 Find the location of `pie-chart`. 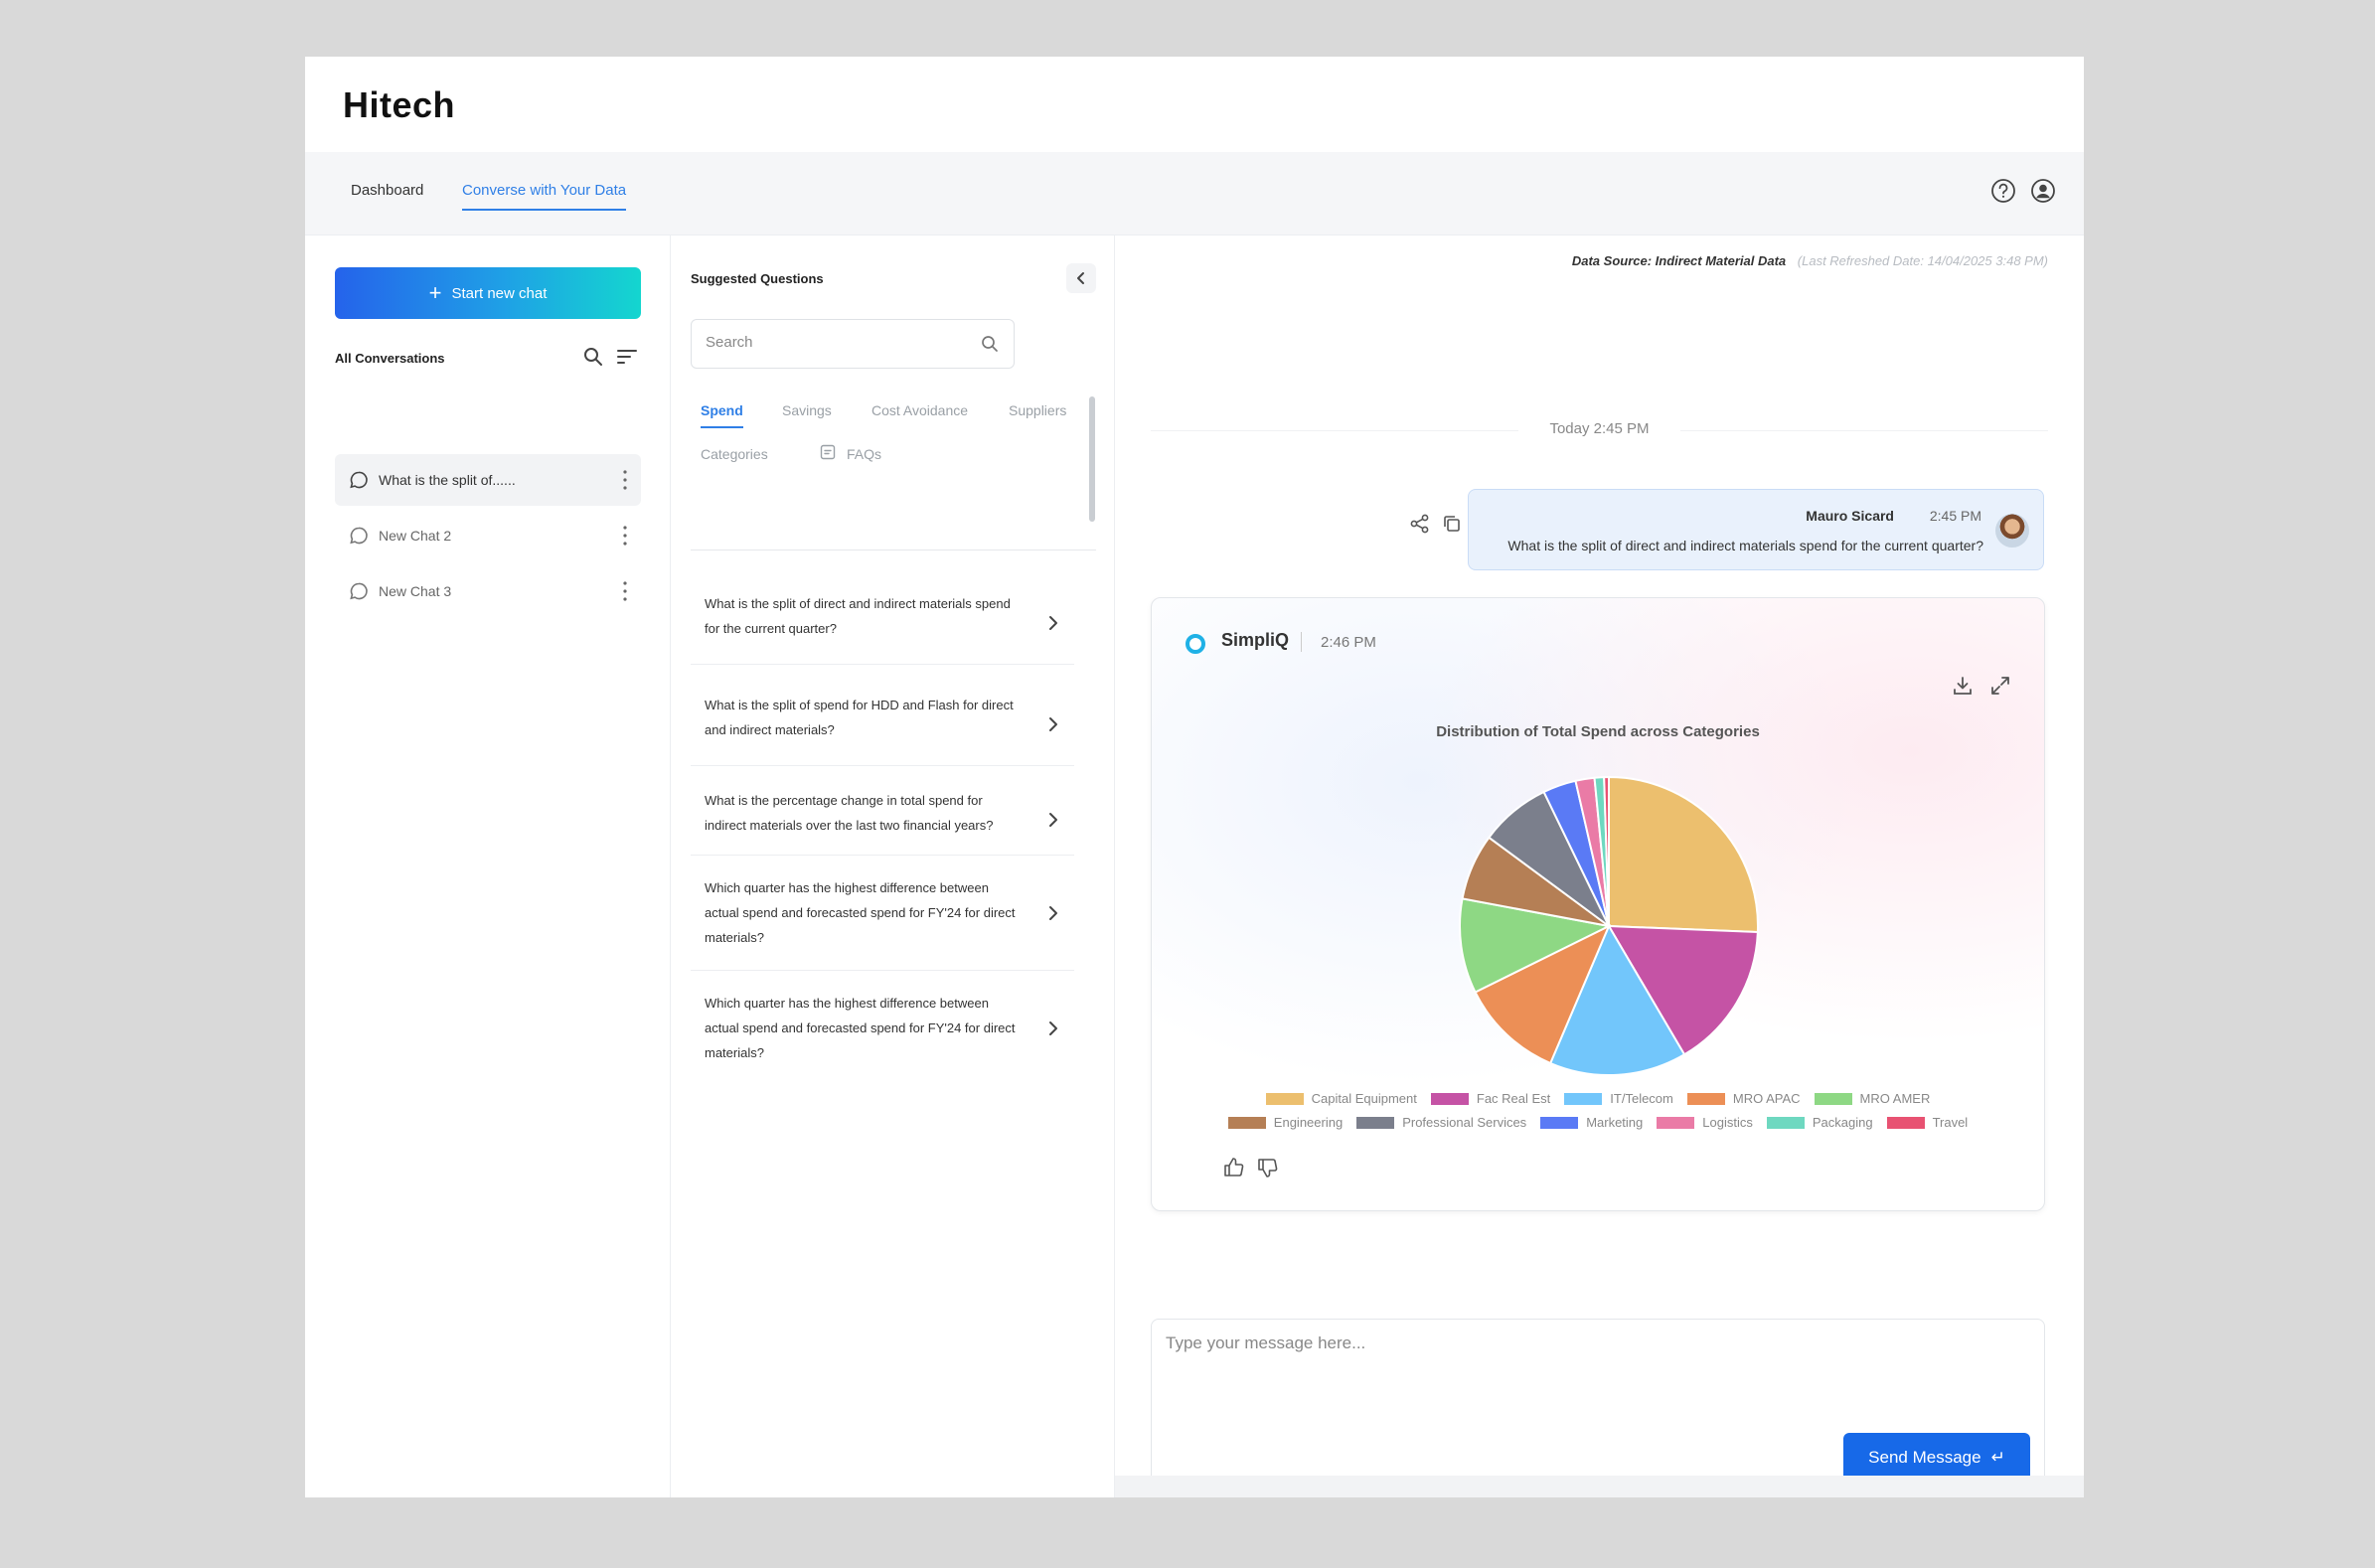

pie-chart is located at coordinates (1609, 925).